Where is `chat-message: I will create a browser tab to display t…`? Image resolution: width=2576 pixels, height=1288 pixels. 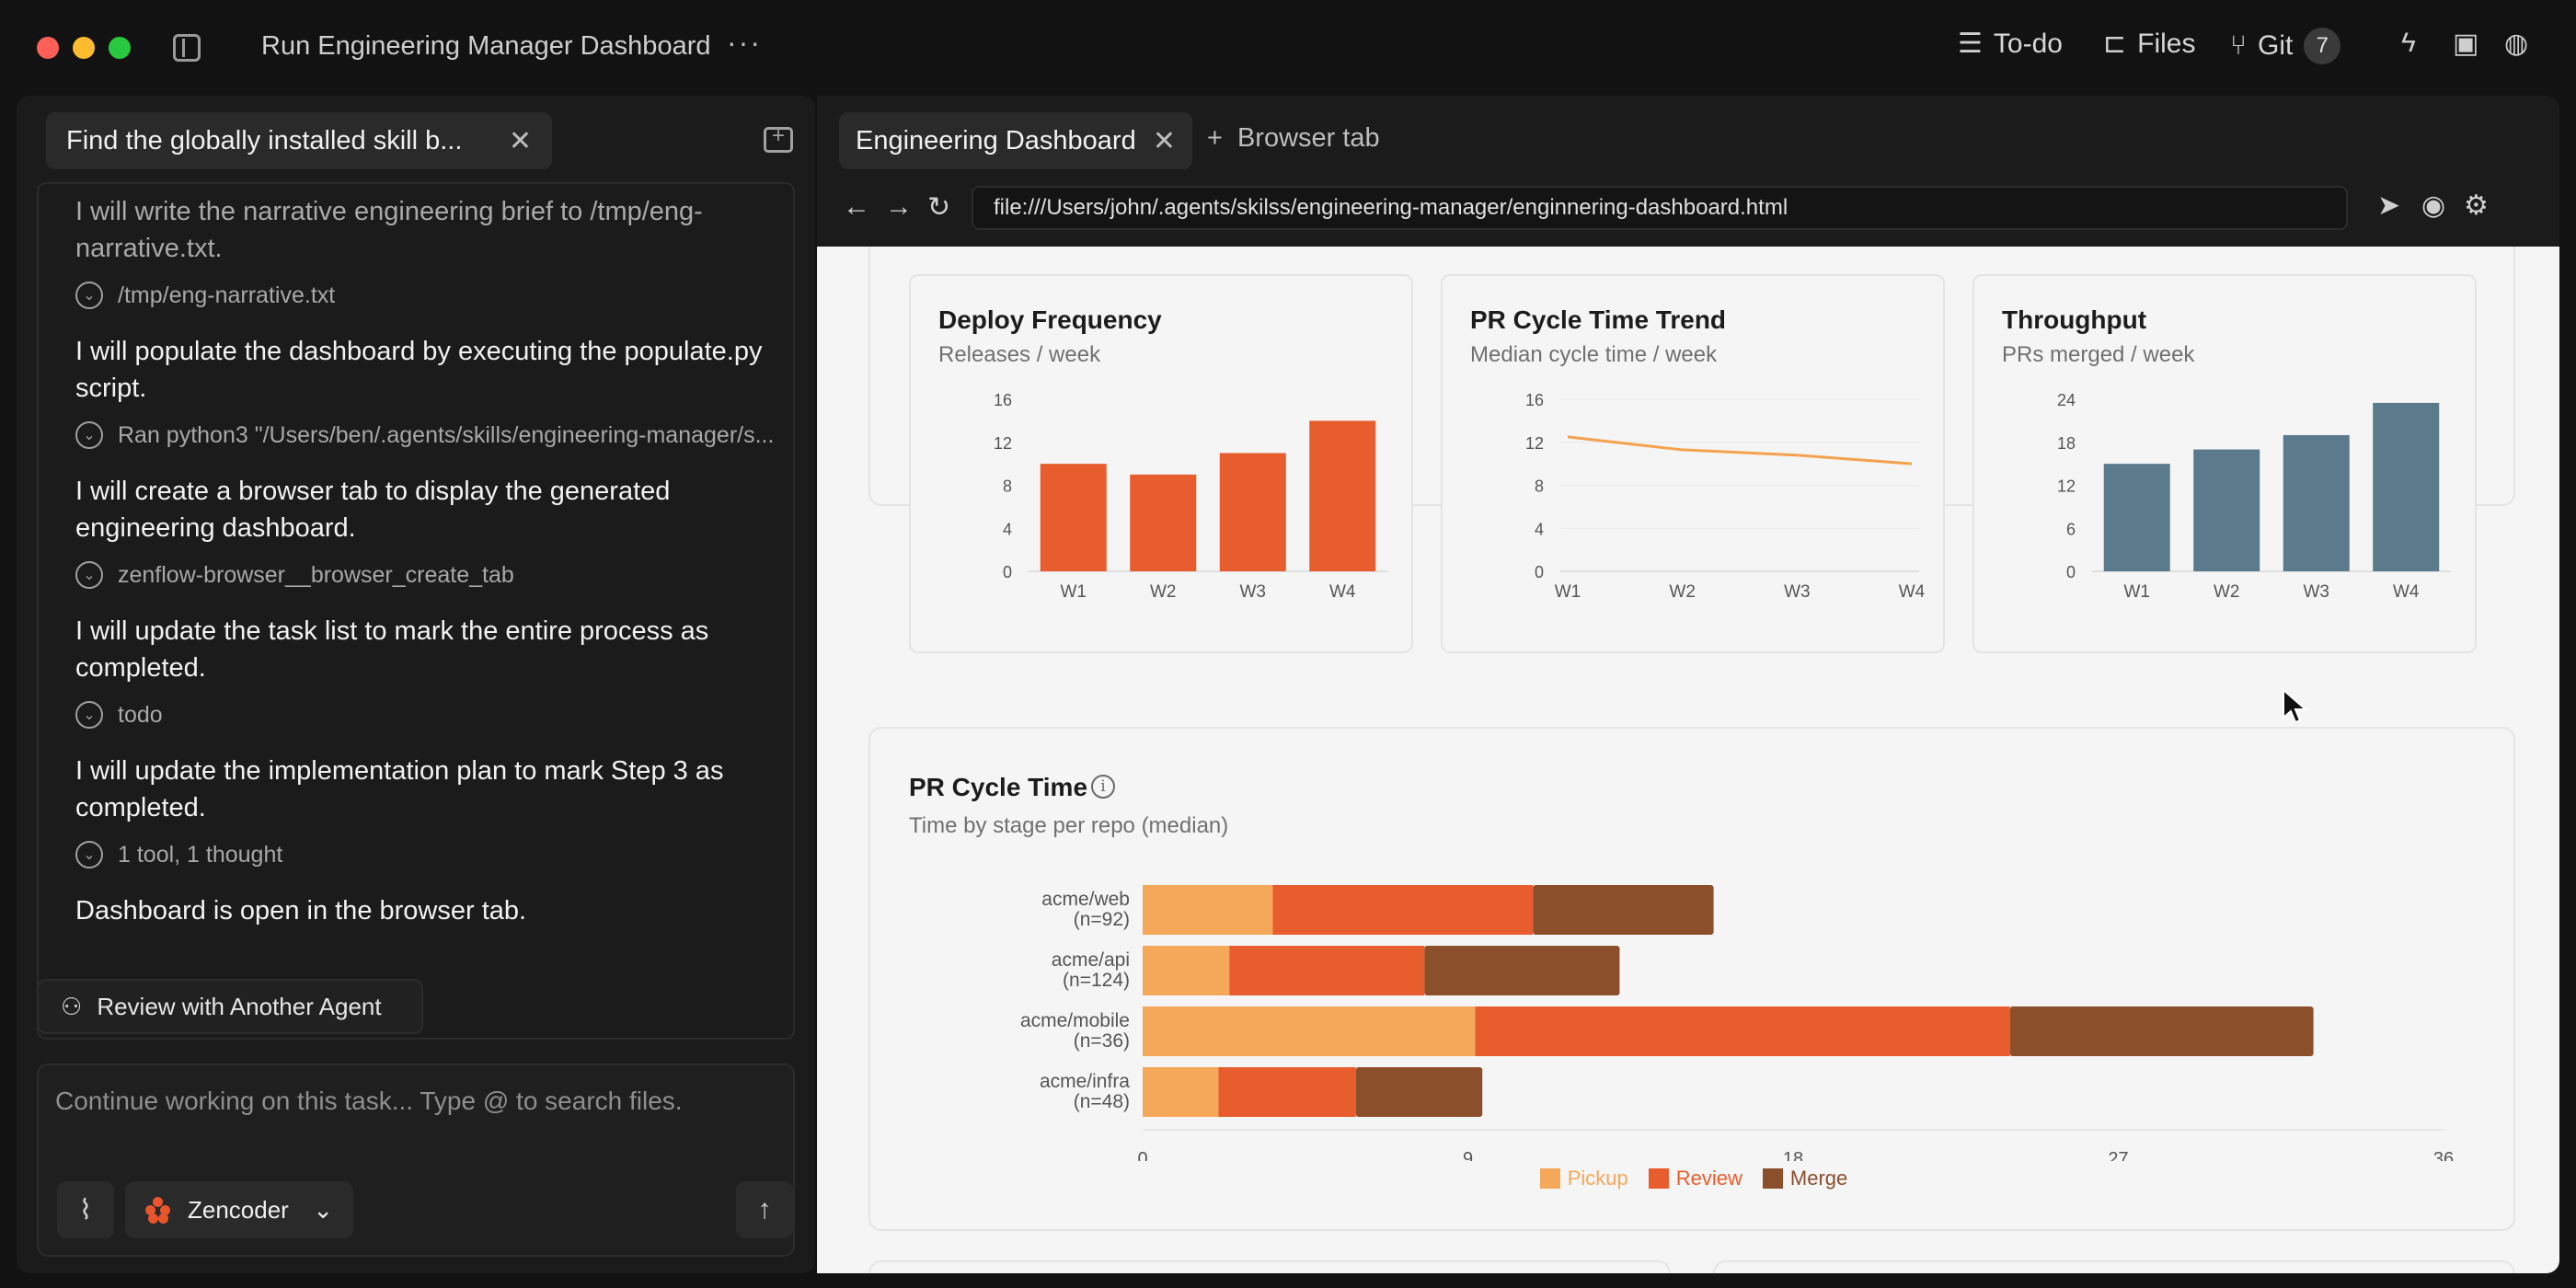 chat-message: I will create a browser tab to display t… is located at coordinates (373, 510).